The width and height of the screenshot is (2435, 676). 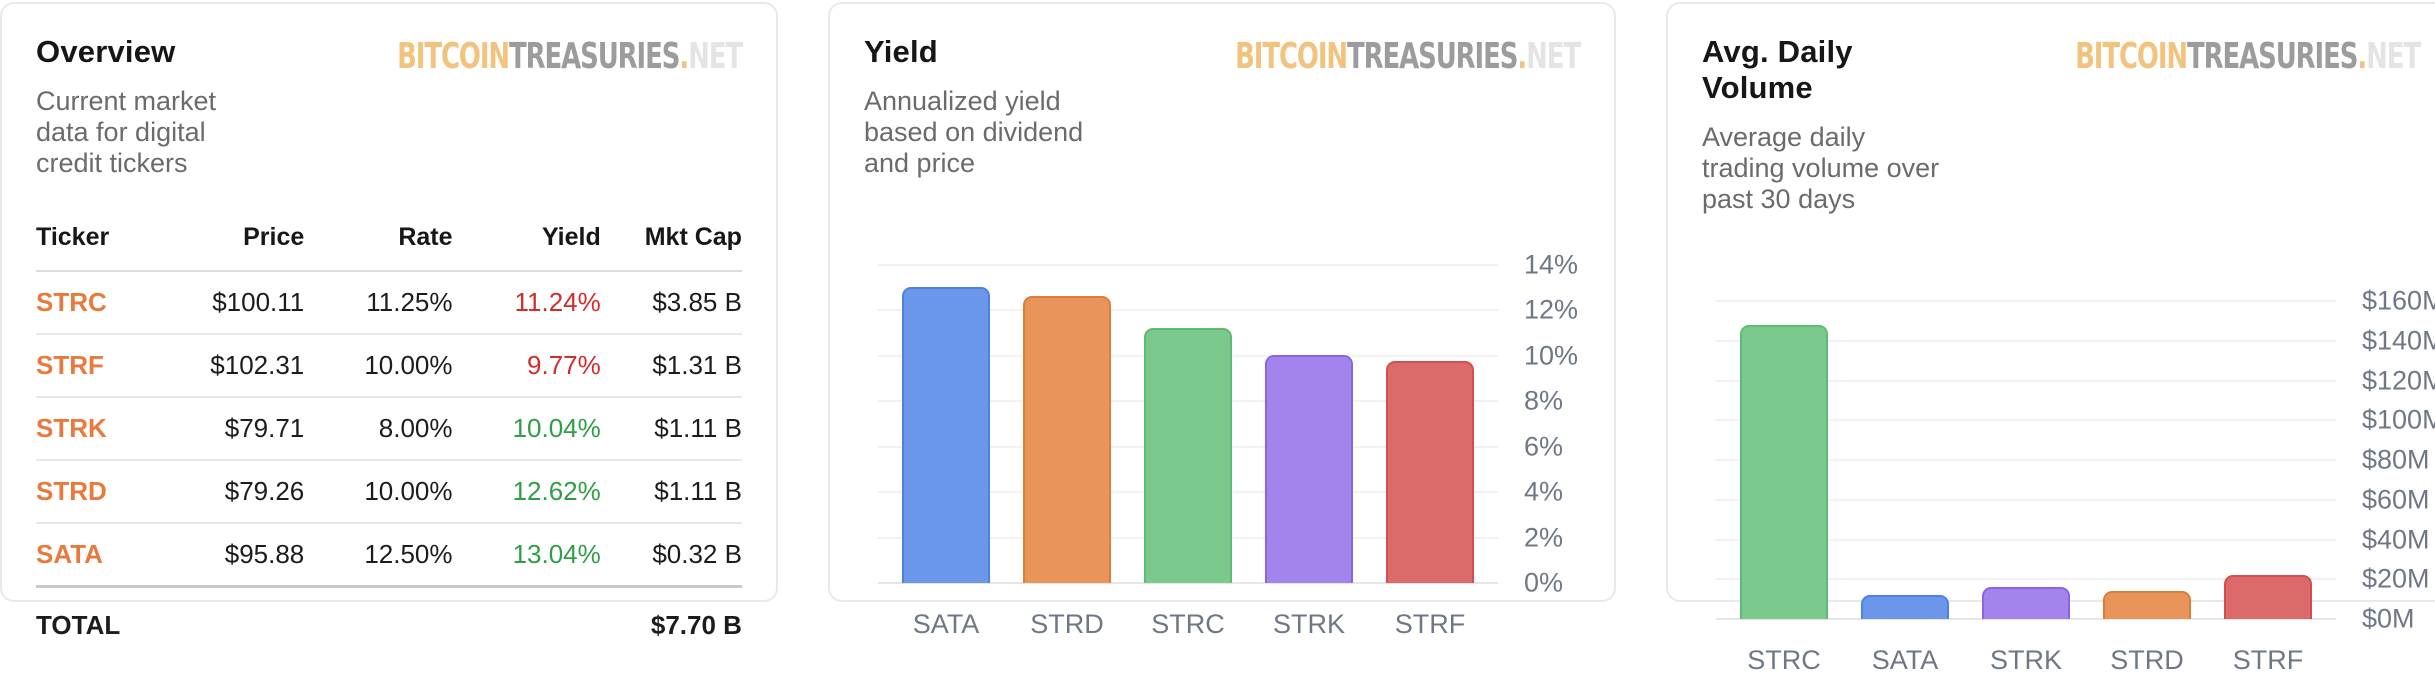 What do you see at coordinates (901, 51) in the screenshot?
I see `yield-title: Yield` at bounding box center [901, 51].